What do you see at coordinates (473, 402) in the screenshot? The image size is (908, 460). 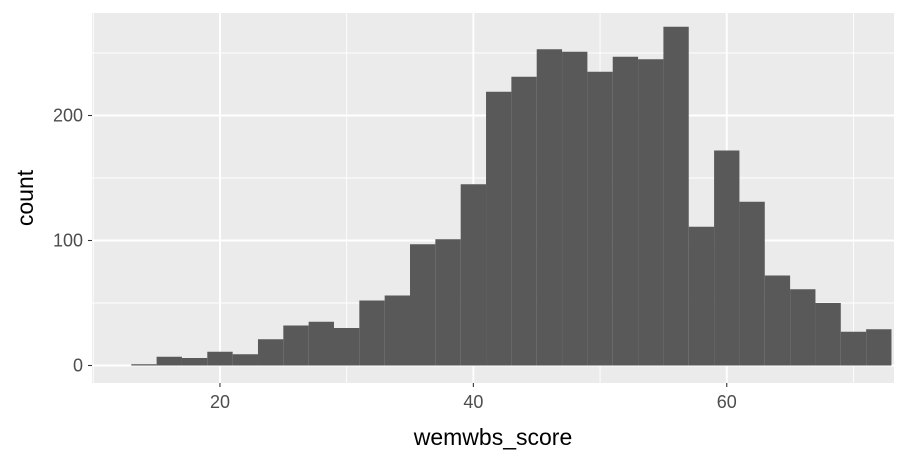 I see `x-tick-label: 40` at bounding box center [473, 402].